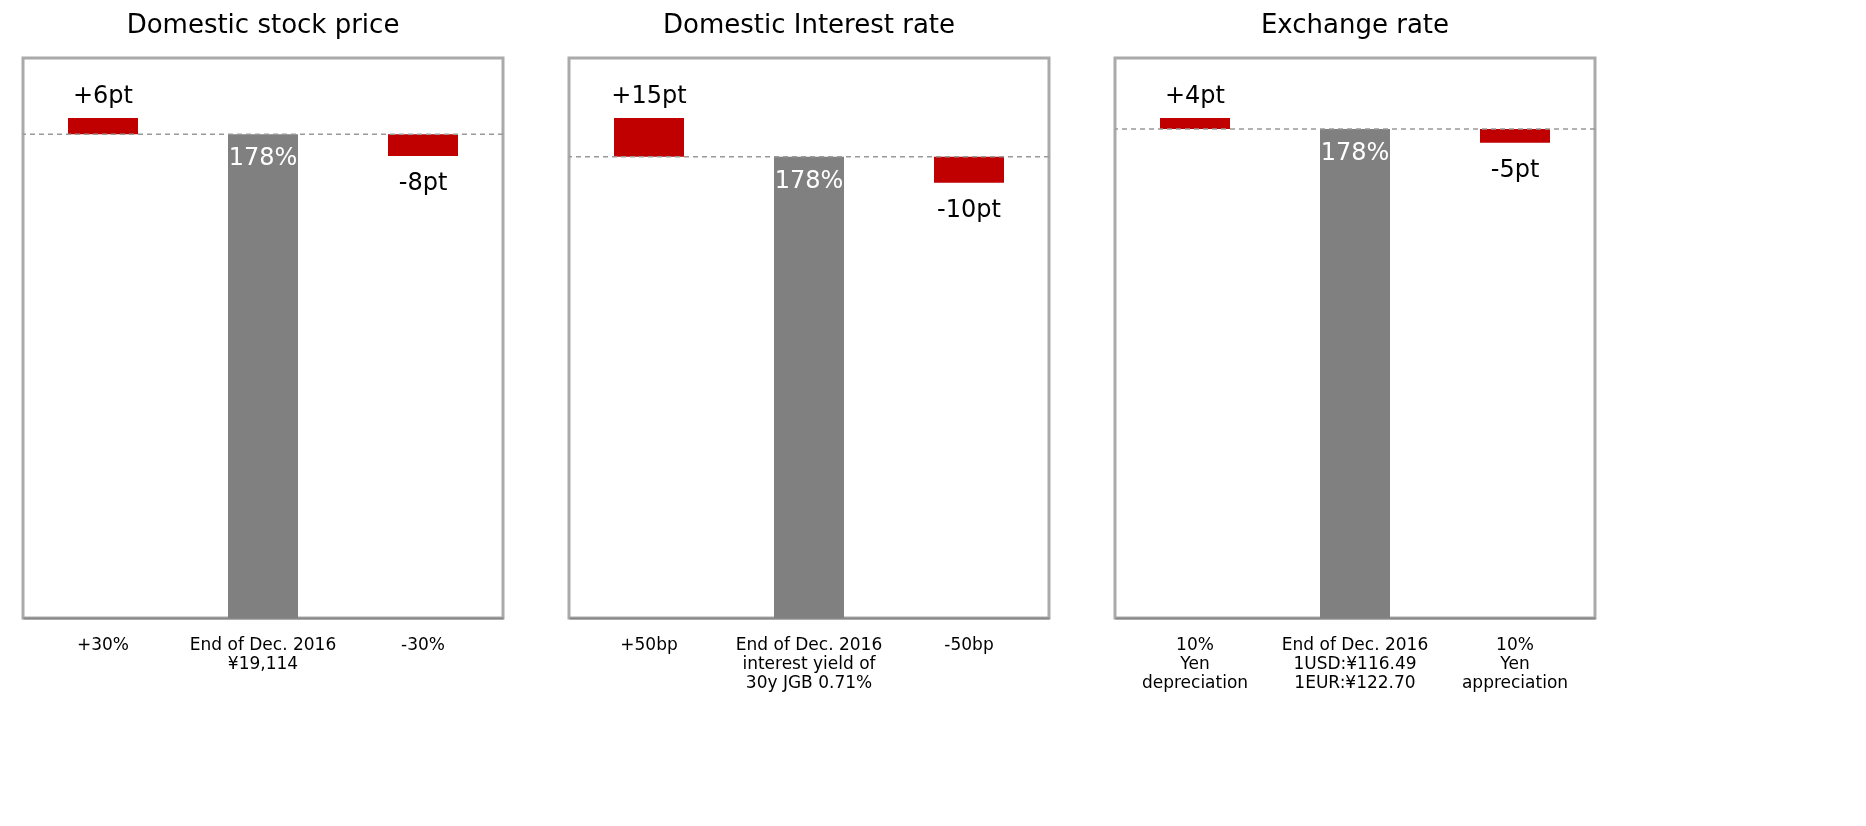 The height and width of the screenshot is (826, 1866). Describe the element at coordinates (103, 643) in the screenshot. I see `x-tick-label: +30%` at that location.